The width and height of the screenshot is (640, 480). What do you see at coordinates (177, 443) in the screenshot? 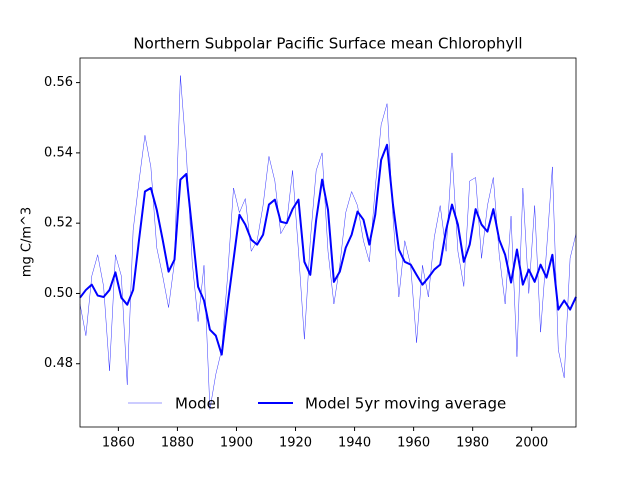
I see `x-tick-label: 1880` at bounding box center [177, 443].